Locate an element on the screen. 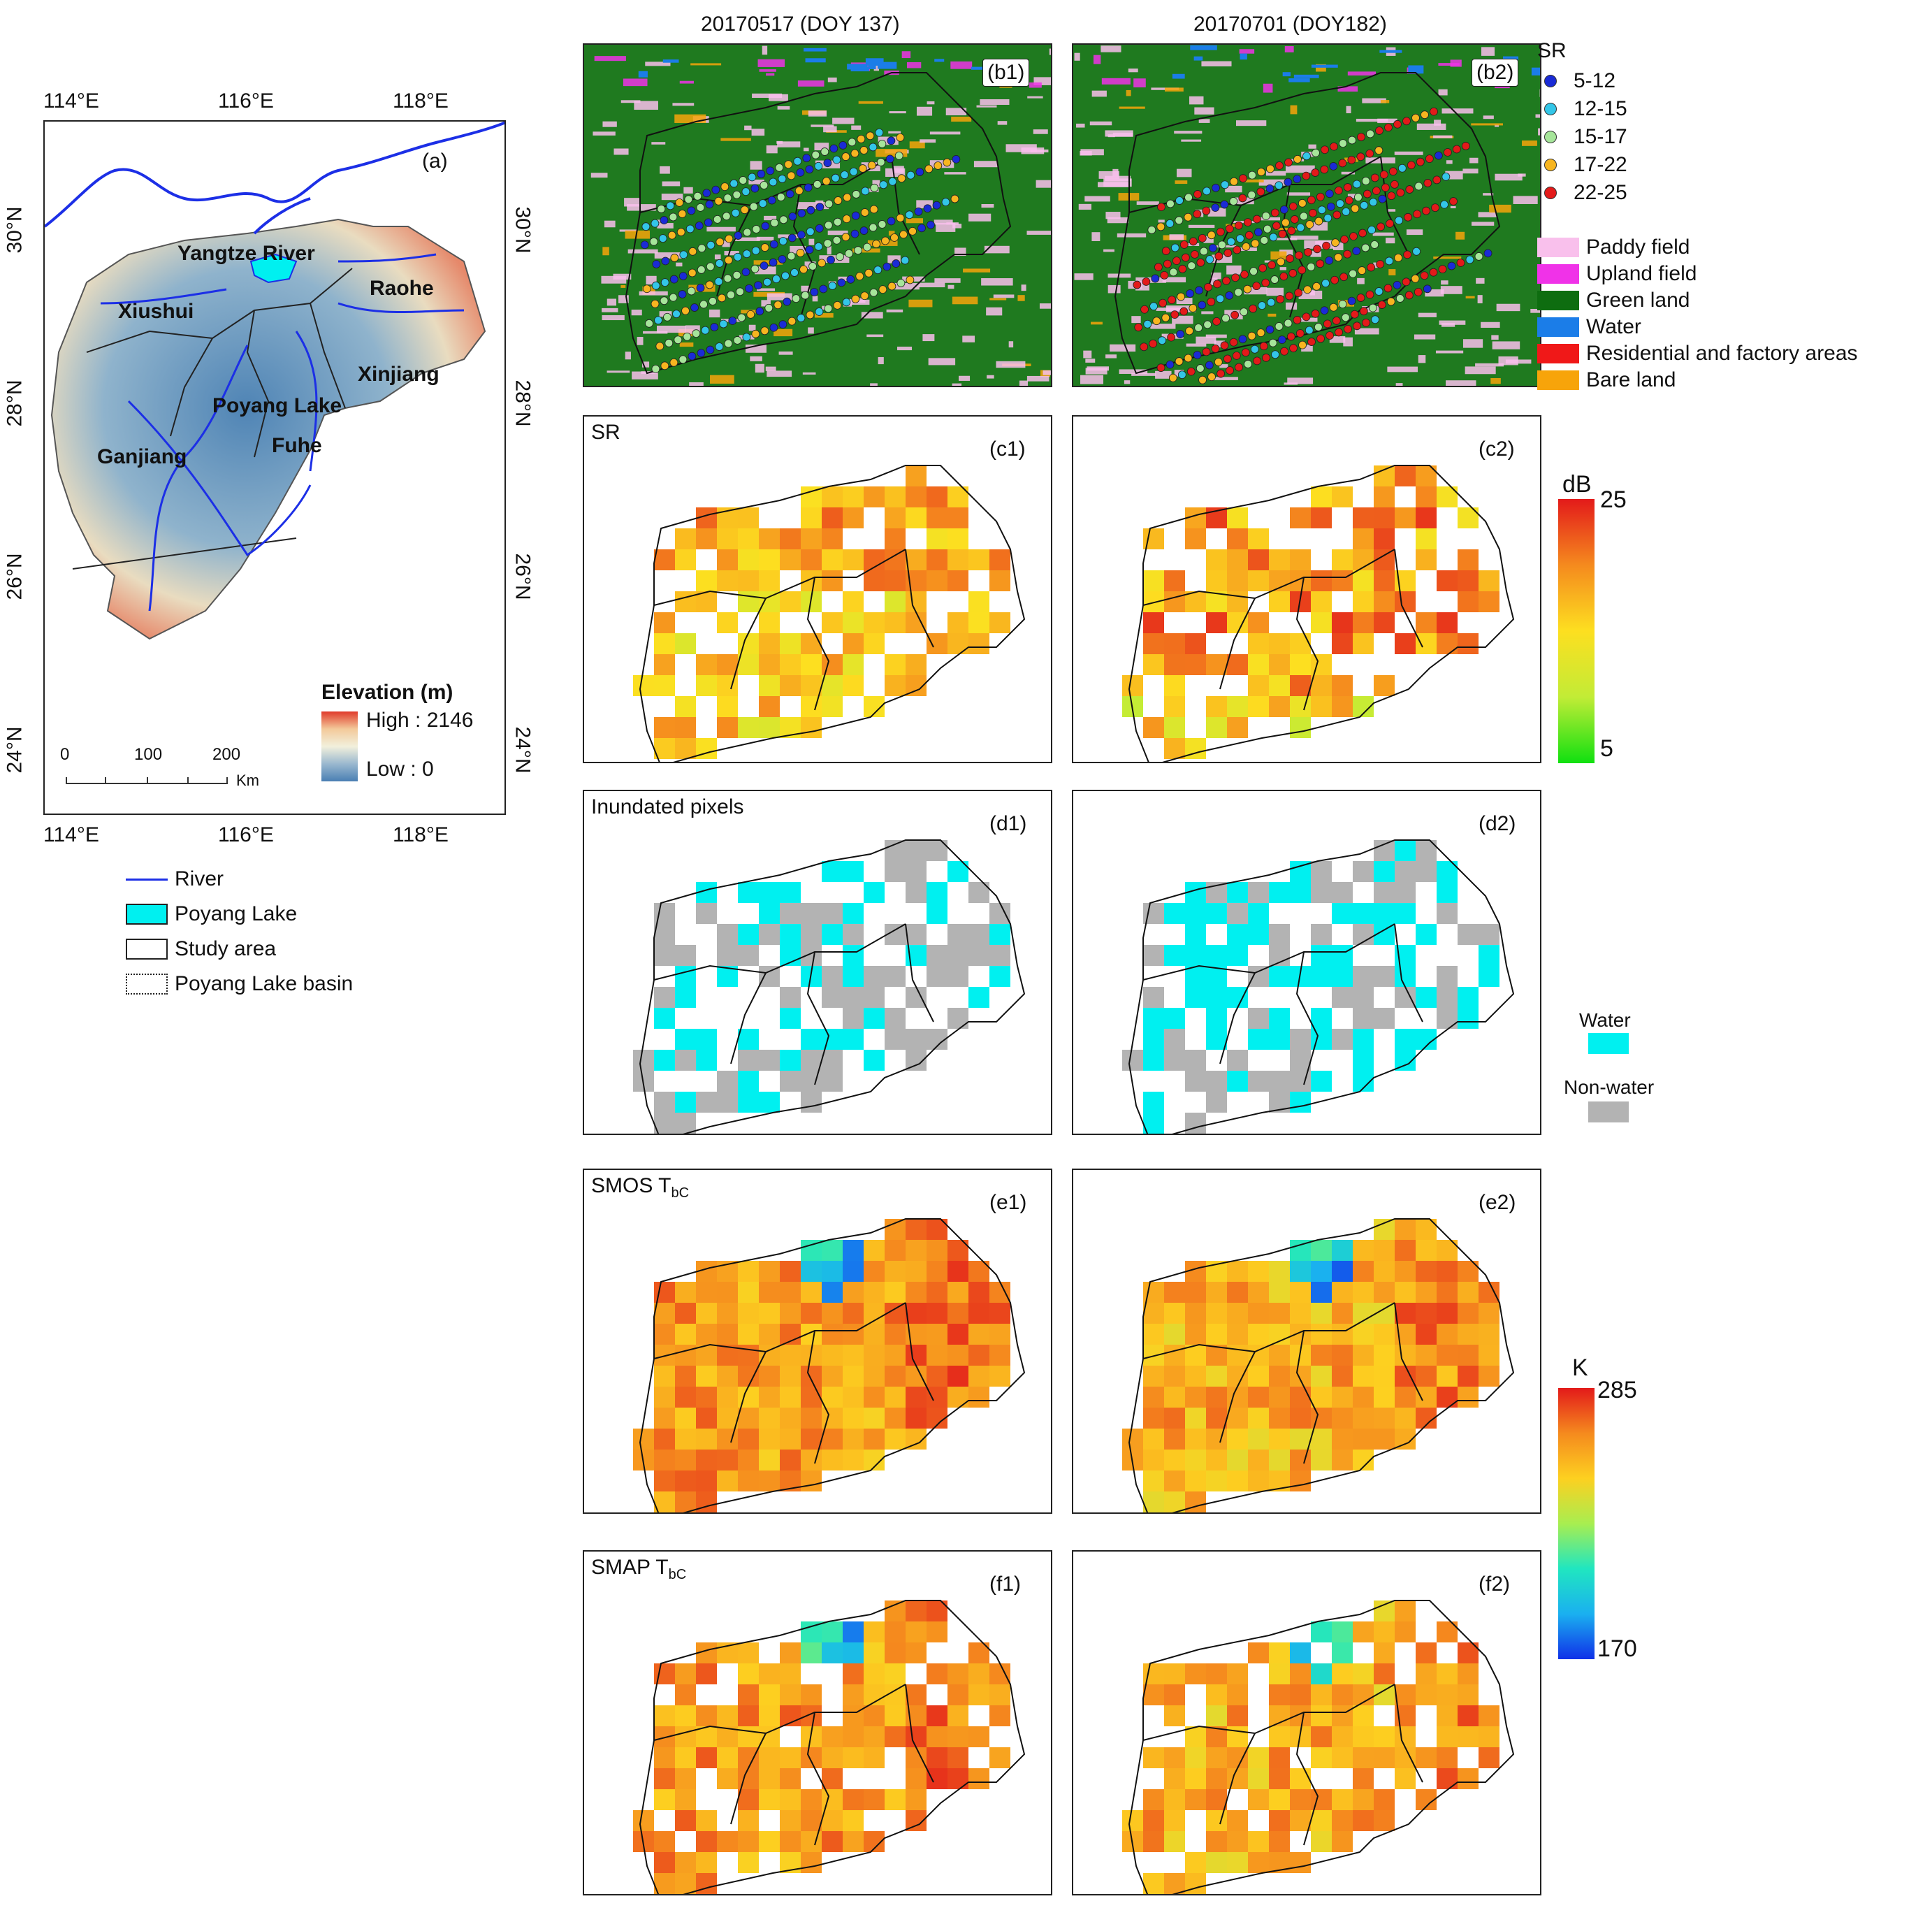  study-area-outline is located at coordinates (832, 1747).